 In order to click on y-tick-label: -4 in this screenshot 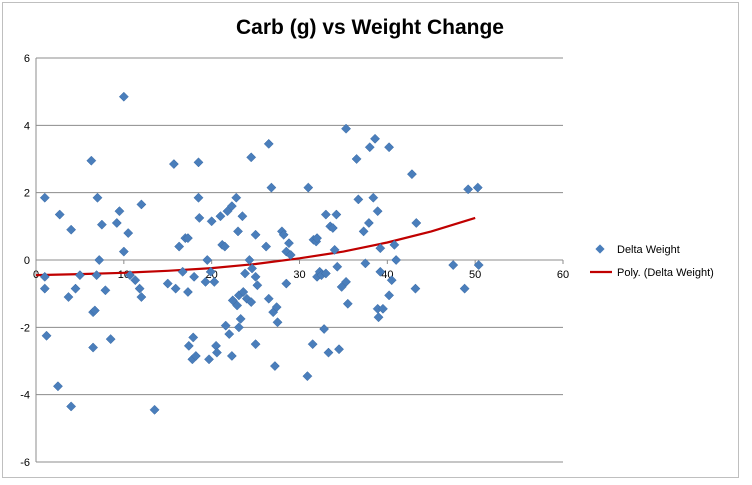, I will do `click(25, 396)`.